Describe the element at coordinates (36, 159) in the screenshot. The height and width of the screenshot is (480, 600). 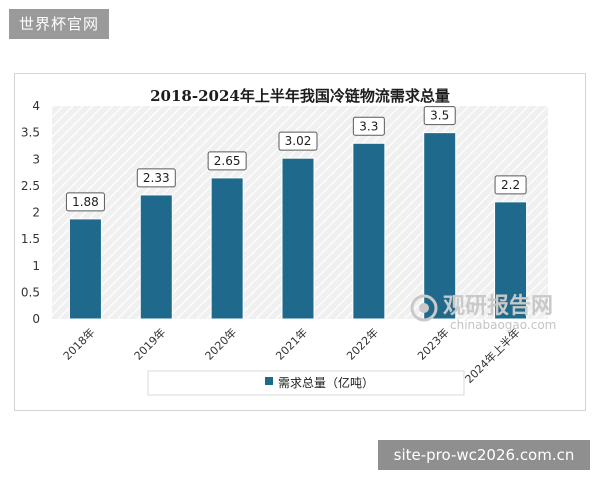
I see `y-tick-label: 3` at that location.